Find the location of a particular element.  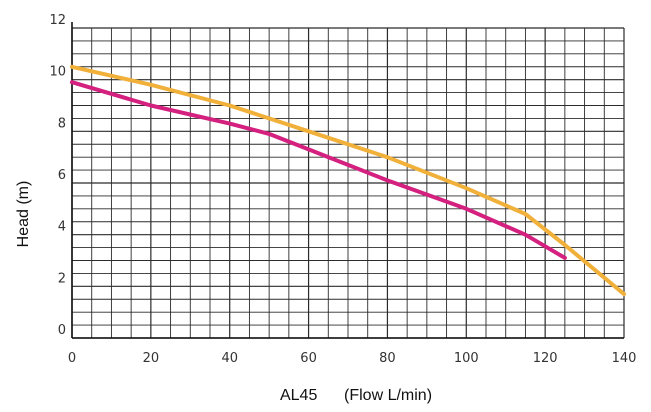

y-tick-label: 10 is located at coordinates (57, 72).